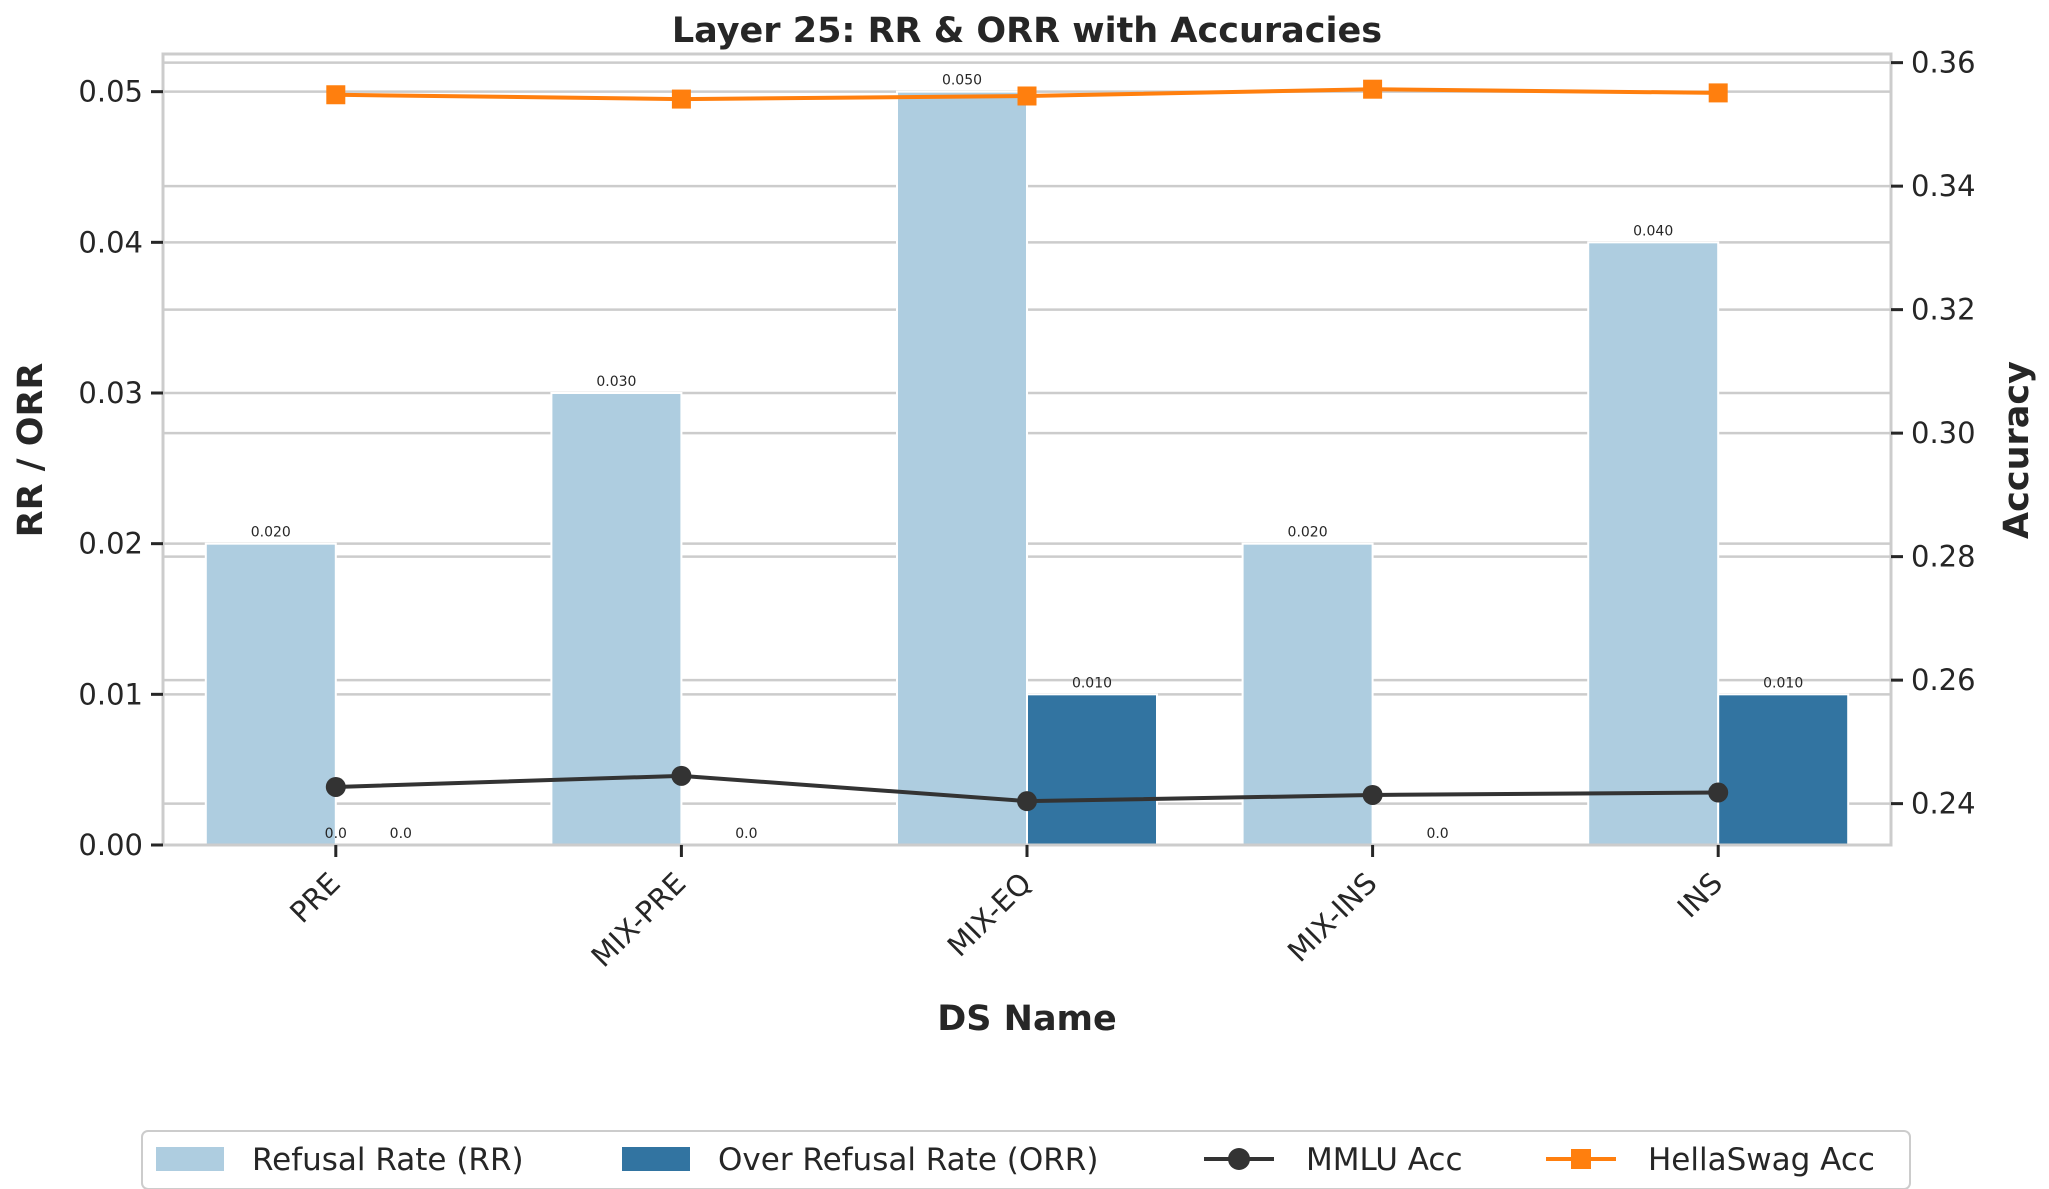 This screenshot has height=1189, width=2049. What do you see at coordinates (110, 544) in the screenshot?
I see `y-tick-label: 0.02` at bounding box center [110, 544].